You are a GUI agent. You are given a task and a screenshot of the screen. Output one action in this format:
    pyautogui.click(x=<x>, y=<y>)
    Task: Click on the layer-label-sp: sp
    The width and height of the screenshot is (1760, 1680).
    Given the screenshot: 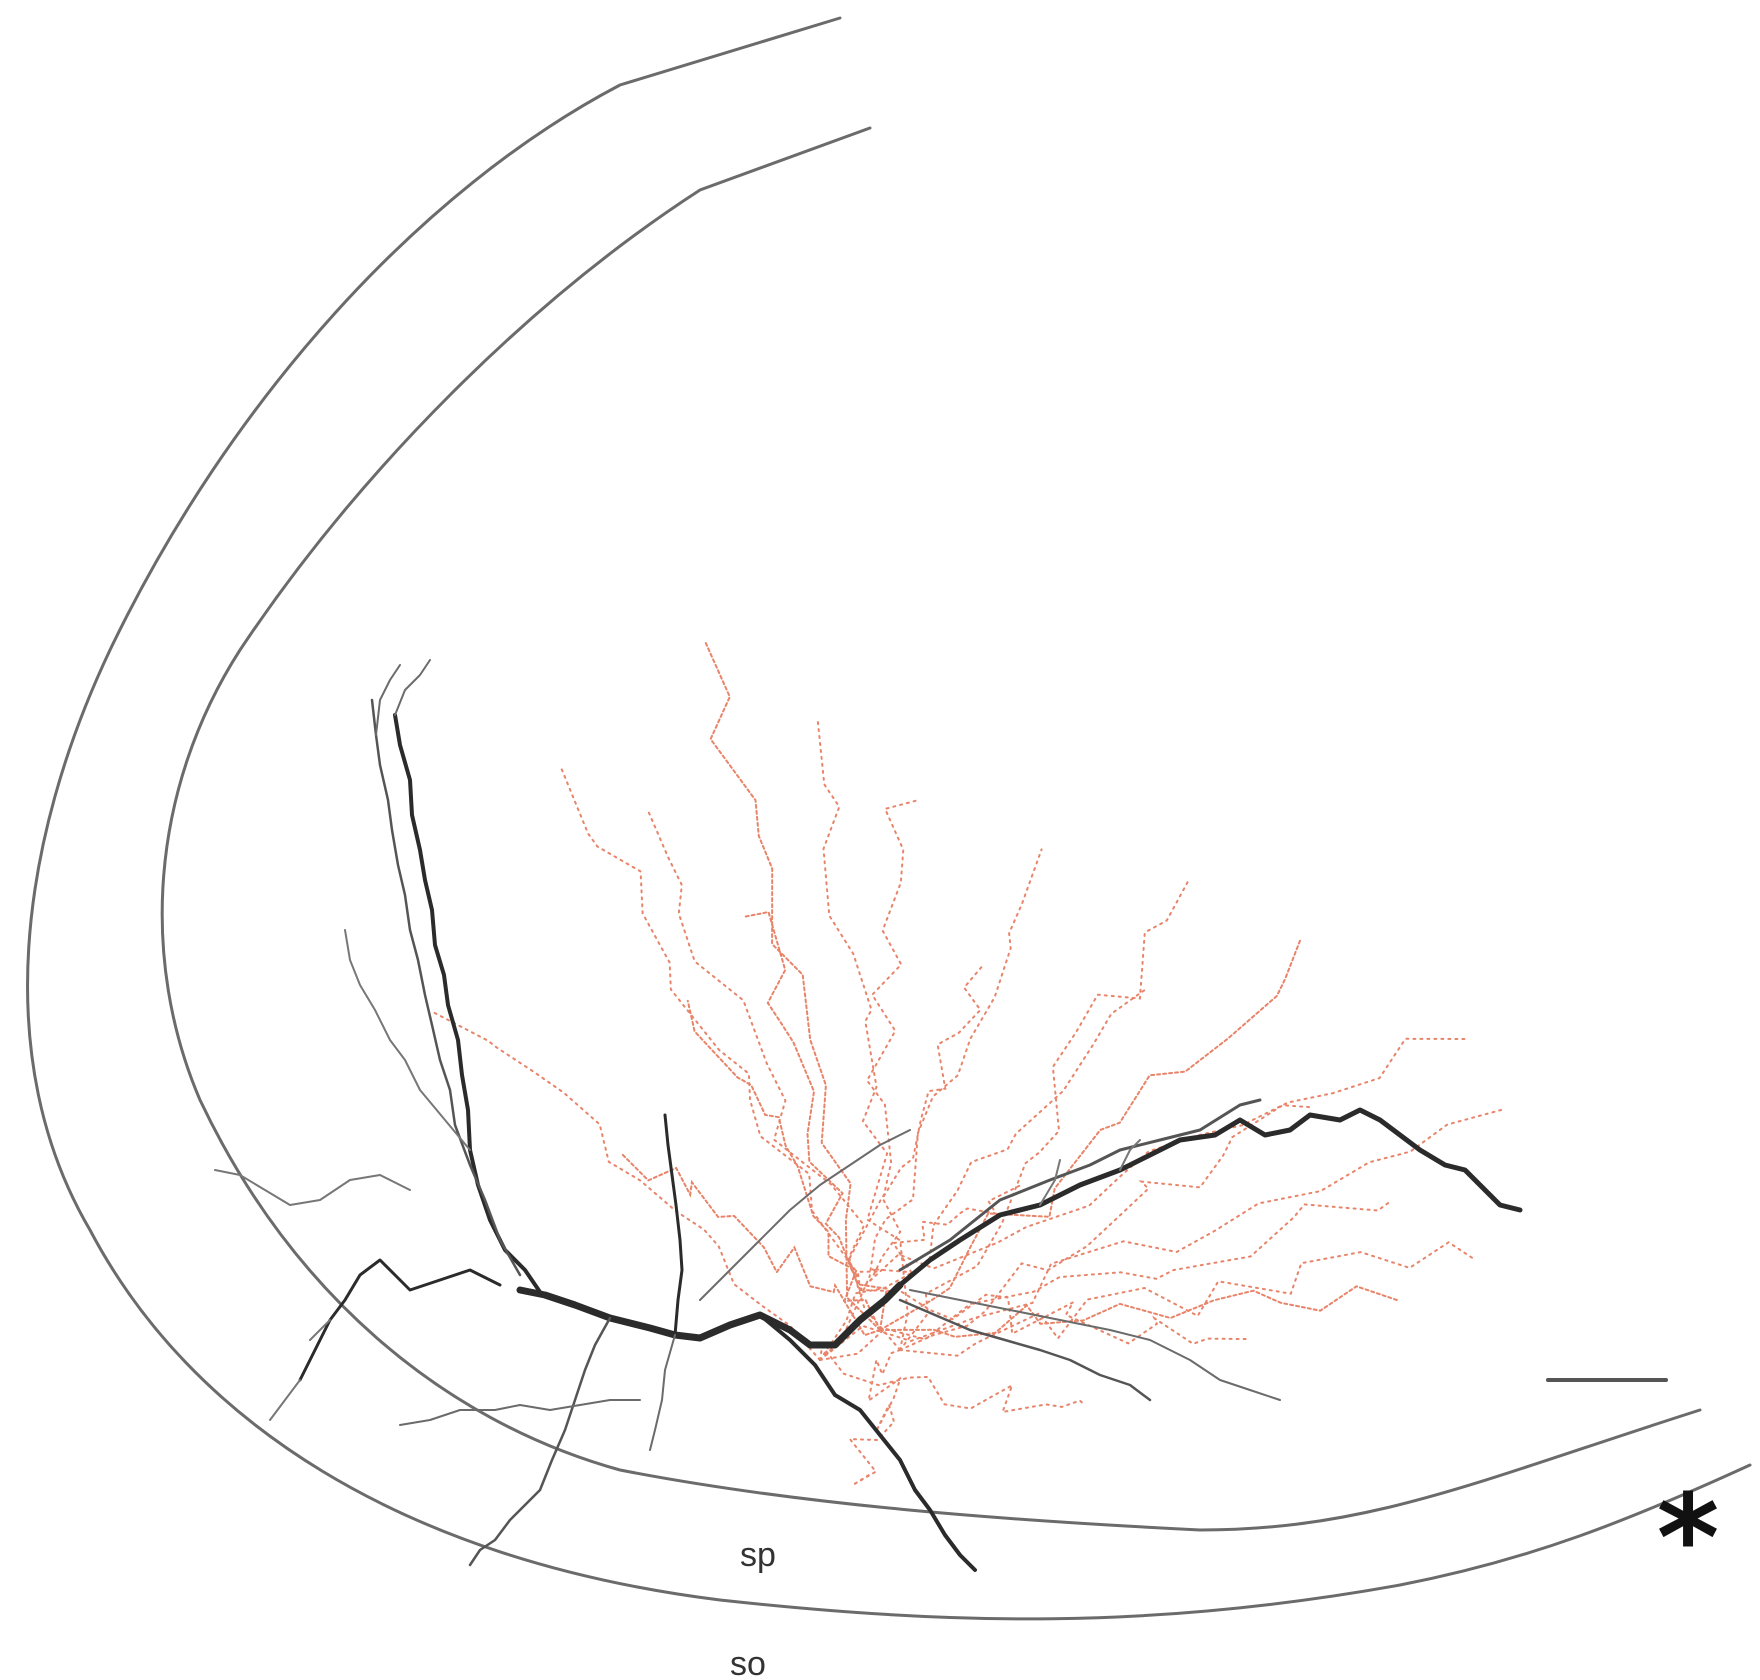 What is the action you would take?
    pyautogui.click(x=758, y=1555)
    